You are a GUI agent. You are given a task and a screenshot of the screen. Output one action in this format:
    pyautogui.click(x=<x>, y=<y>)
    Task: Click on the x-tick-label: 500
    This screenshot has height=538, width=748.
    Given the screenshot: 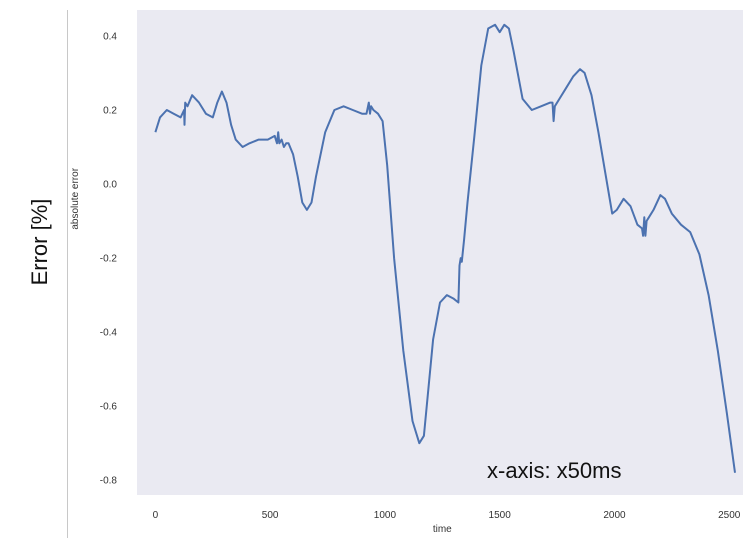 What is the action you would take?
    pyautogui.click(x=270, y=515)
    